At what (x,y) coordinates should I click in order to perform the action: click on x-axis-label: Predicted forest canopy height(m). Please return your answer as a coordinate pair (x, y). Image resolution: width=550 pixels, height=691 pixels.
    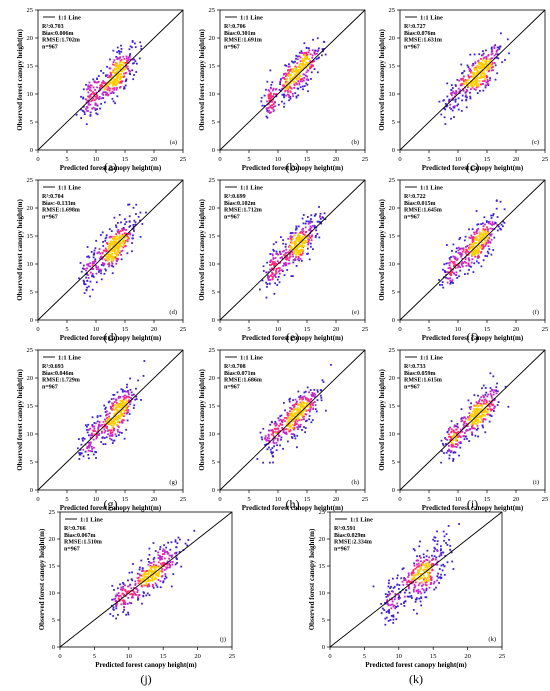
    Looking at the image, I should click on (473, 508).